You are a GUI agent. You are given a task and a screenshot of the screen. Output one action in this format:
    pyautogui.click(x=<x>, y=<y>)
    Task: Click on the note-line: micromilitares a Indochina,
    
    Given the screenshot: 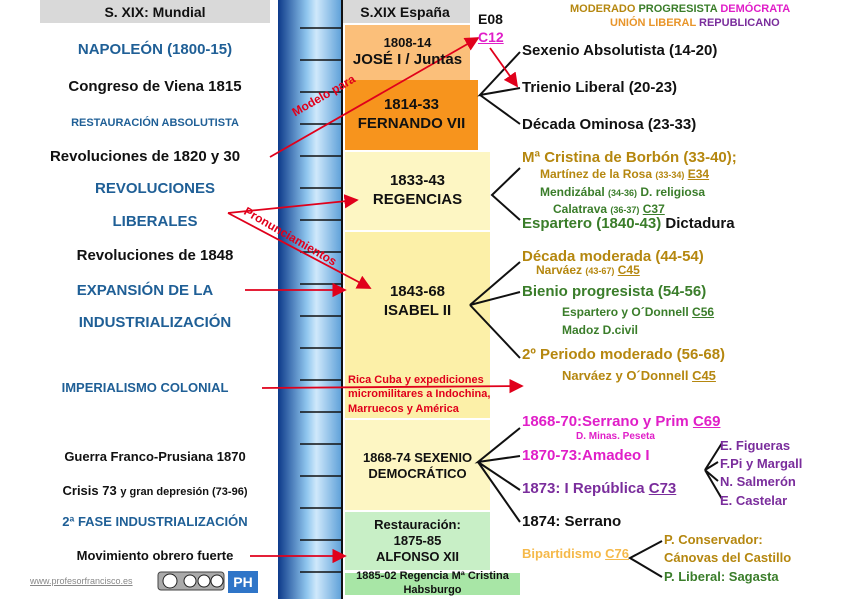 What is the action you would take?
    pyautogui.click(x=419, y=394)
    